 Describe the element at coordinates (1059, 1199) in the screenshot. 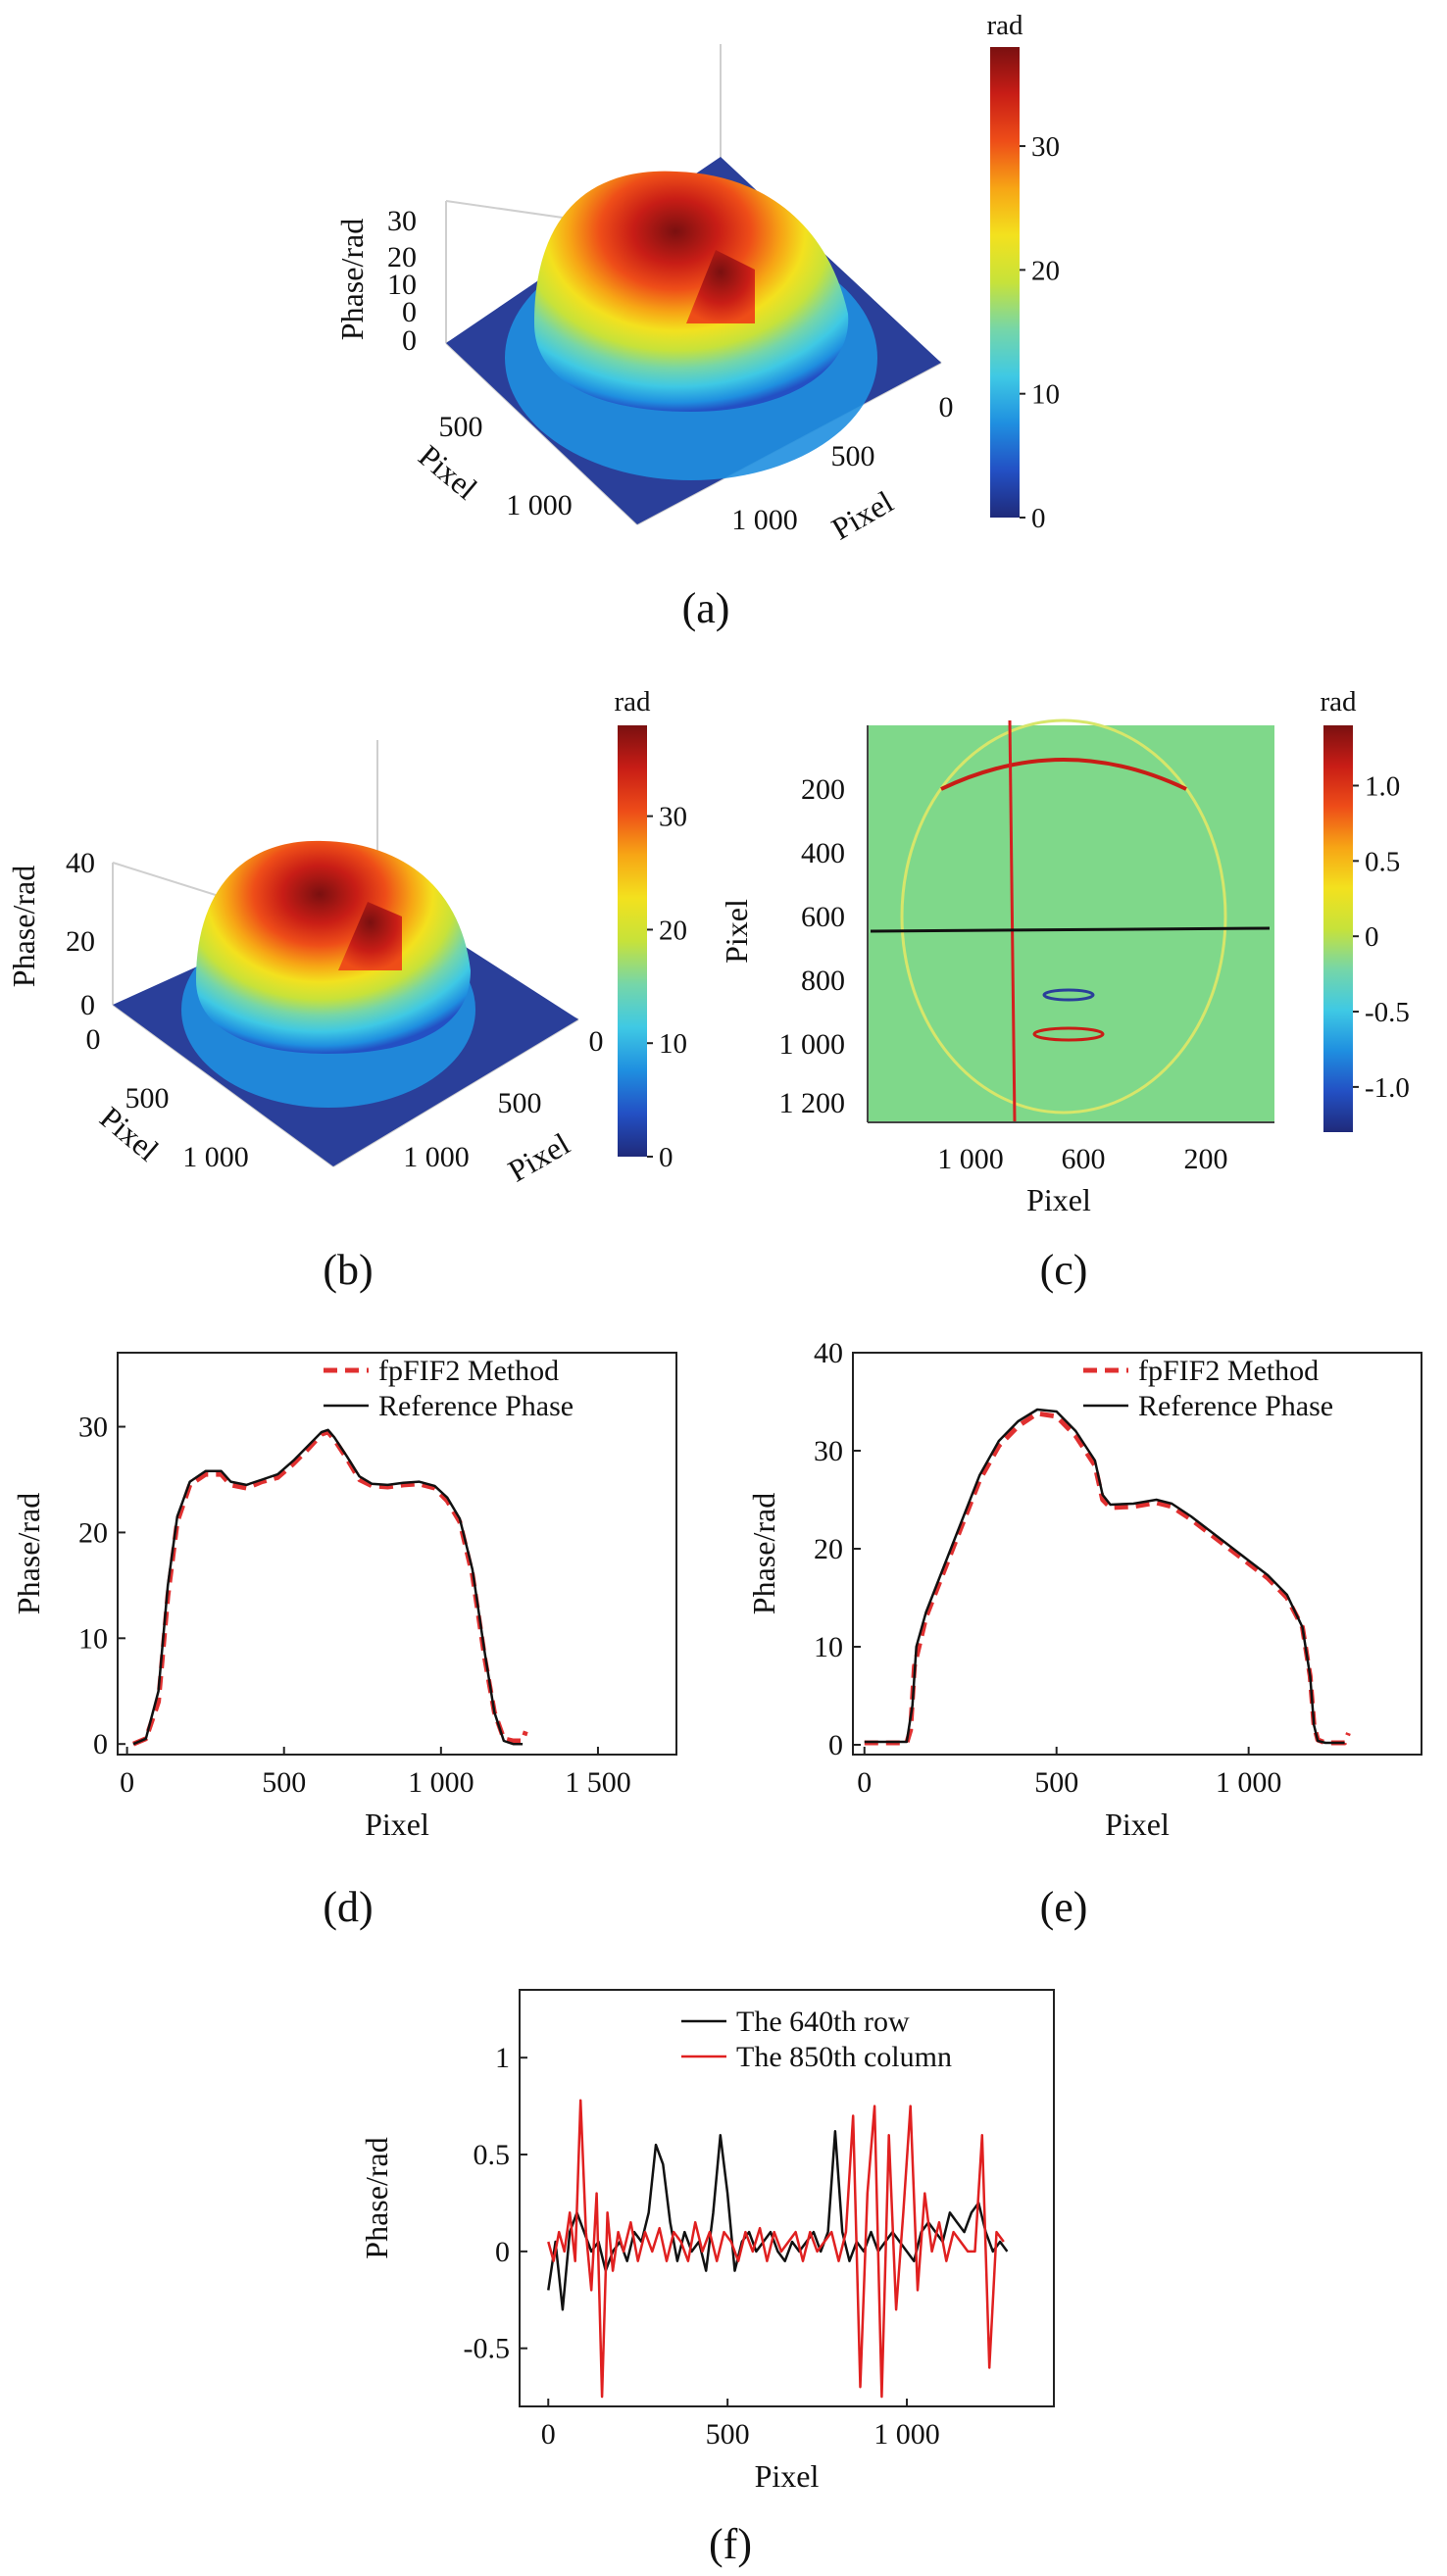

I see `panel-c-xlabel: Pixel` at that location.